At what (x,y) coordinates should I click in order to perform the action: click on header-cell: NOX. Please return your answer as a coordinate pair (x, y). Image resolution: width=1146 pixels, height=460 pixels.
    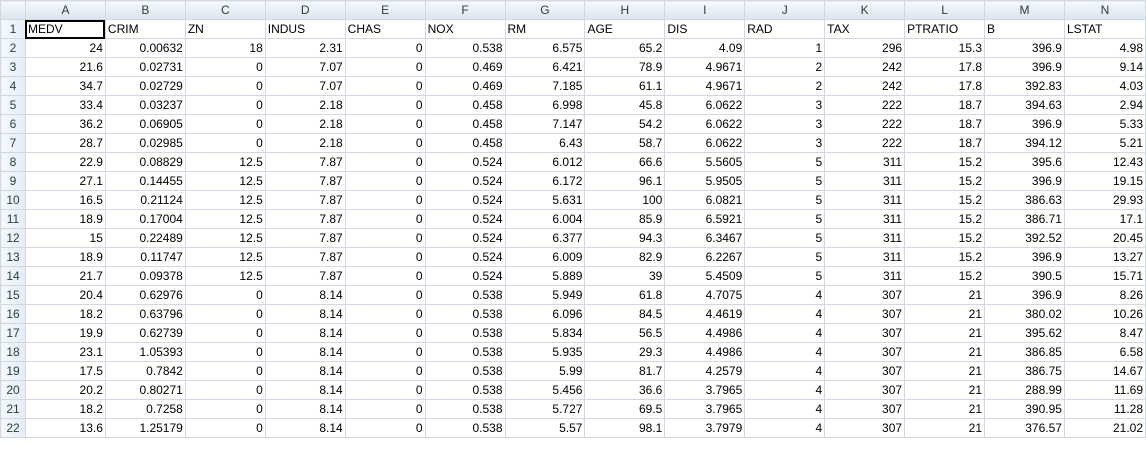
    Looking at the image, I should click on (465, 29).